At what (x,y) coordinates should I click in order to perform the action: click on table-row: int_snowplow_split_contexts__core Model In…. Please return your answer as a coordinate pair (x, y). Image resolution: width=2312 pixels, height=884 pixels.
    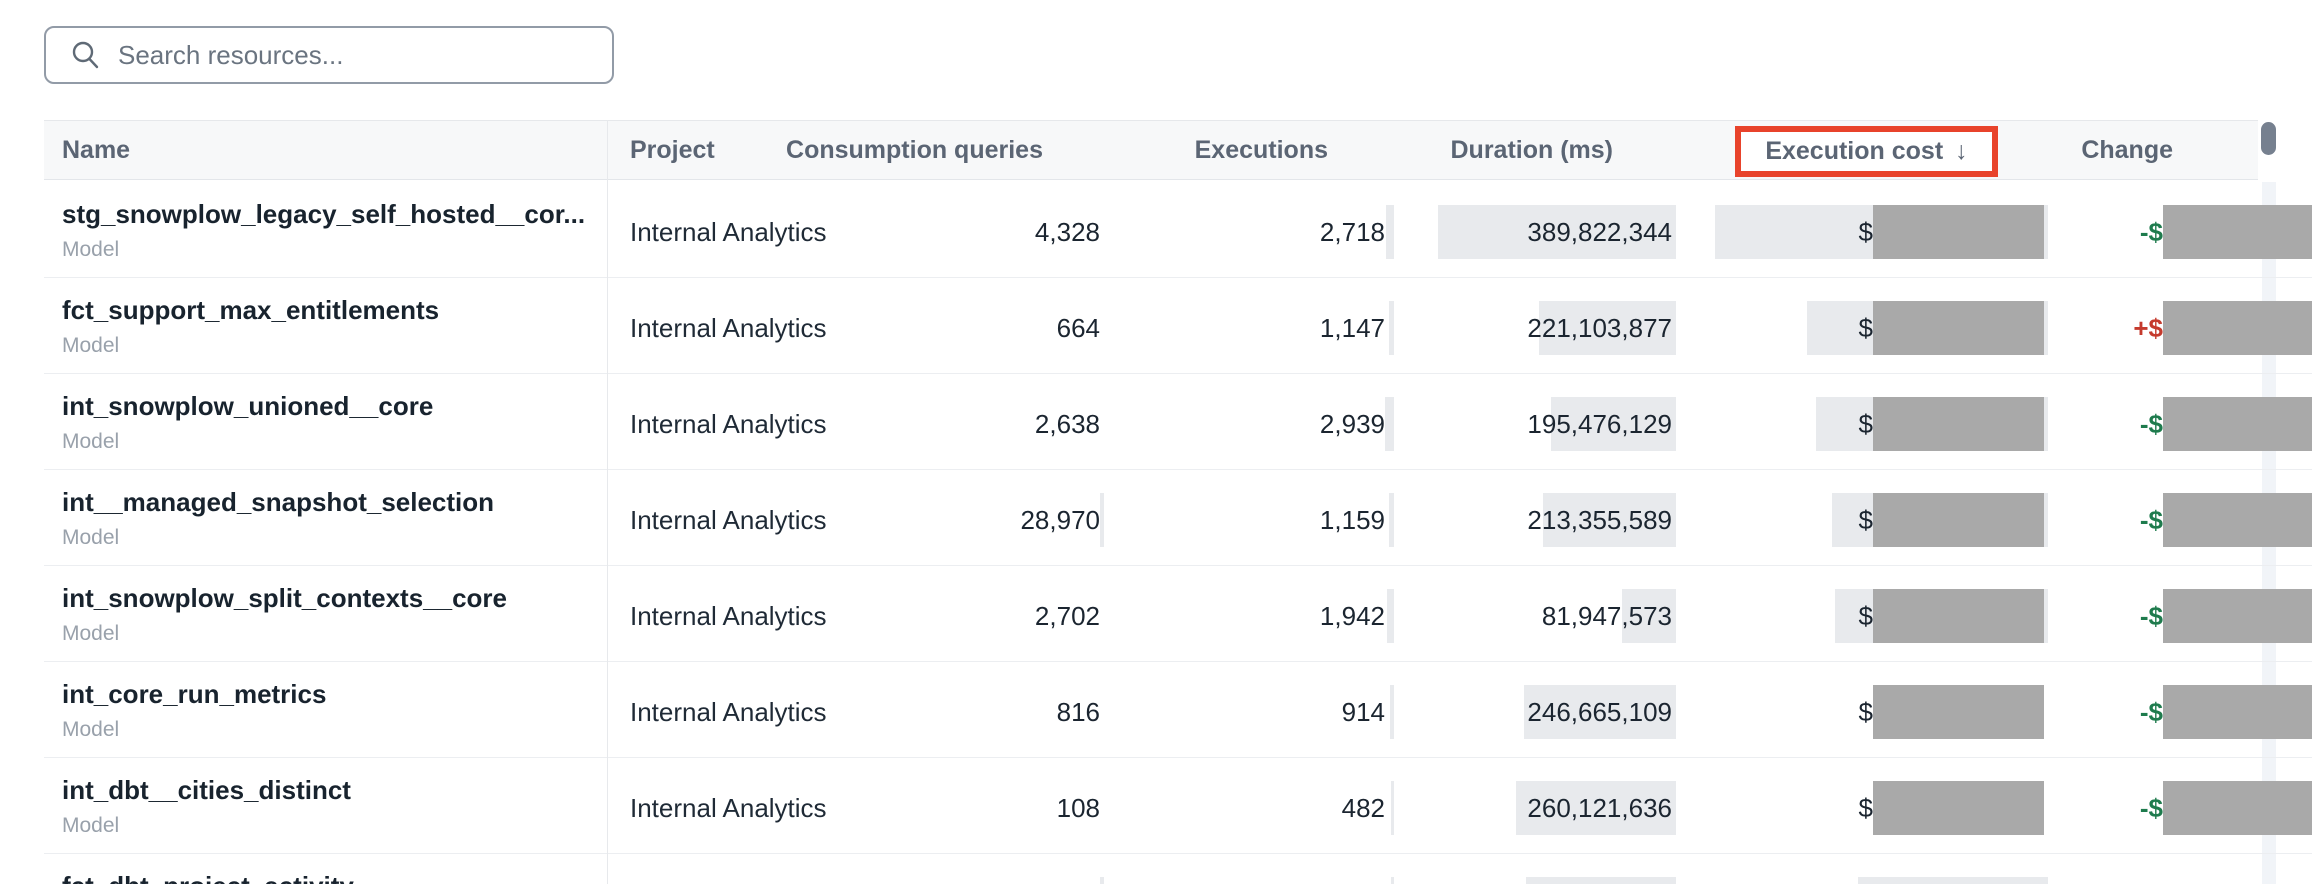
    Looking at the image, I should click on (1178, 614).